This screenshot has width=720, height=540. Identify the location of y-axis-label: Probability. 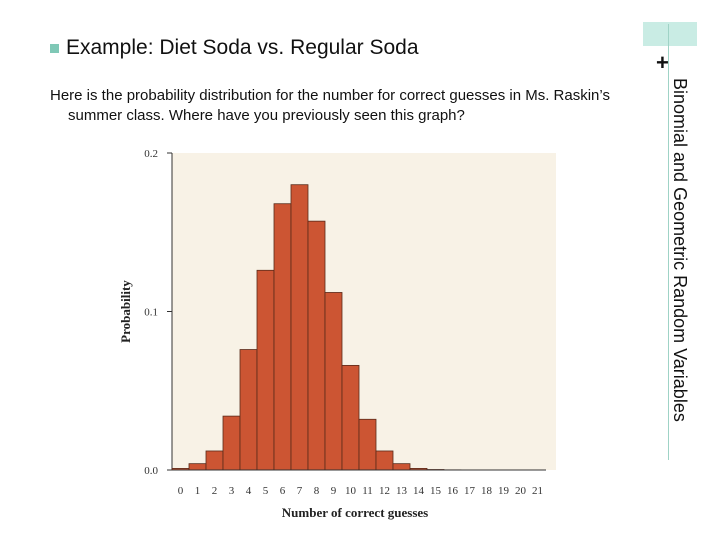
(125, 311).